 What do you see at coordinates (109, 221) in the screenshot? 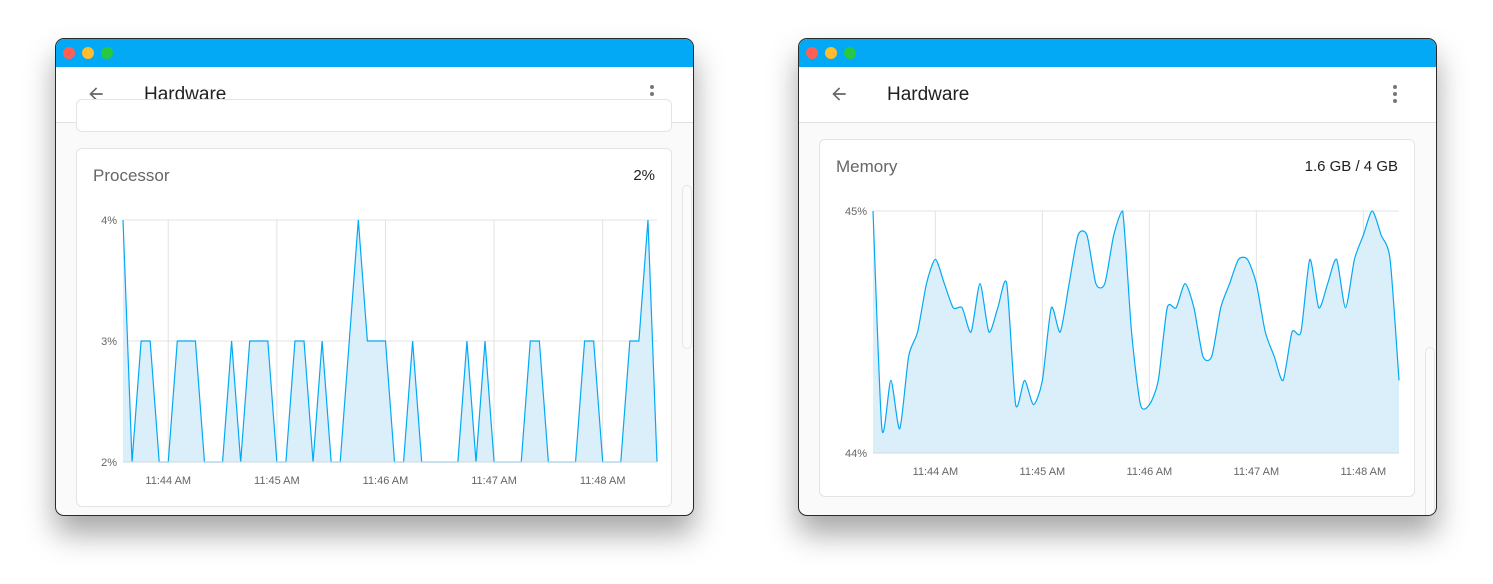
I see `y-tick-label: 4%` at bounding box center [109, 221].